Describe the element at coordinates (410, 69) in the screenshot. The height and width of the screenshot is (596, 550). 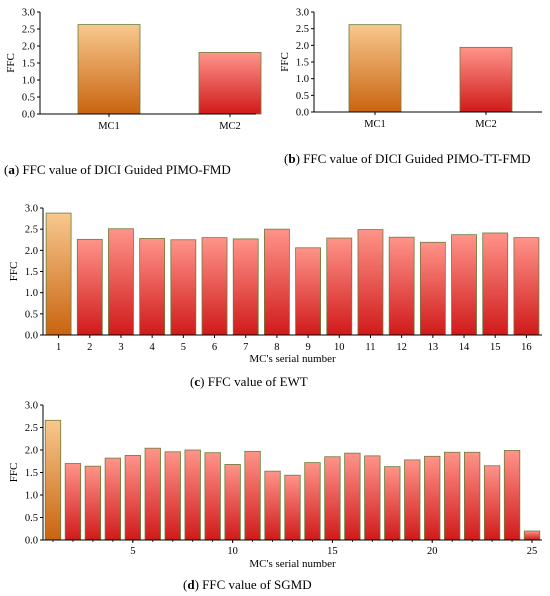
I see `chart-b: 0.0 0.5 1.0 1.5 2.0 2.5 3.0 MC1 MC2 FFC` at that location.